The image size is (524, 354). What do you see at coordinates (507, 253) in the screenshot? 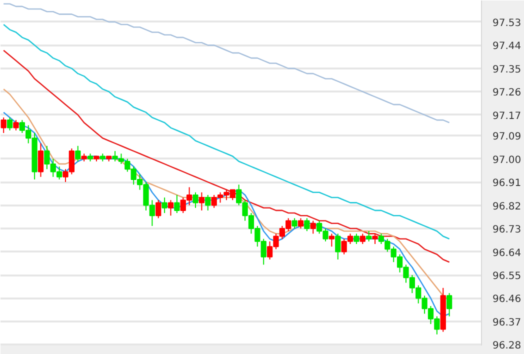
I see `y-tick-label: 96.64` at bounding box center [507, 253].